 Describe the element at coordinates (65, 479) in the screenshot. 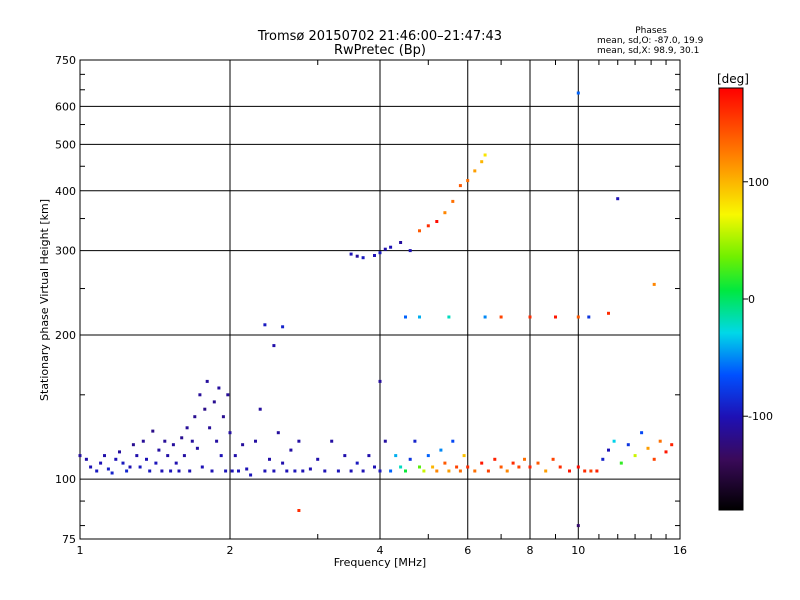

I see `y-tick-label: 100` at that location.